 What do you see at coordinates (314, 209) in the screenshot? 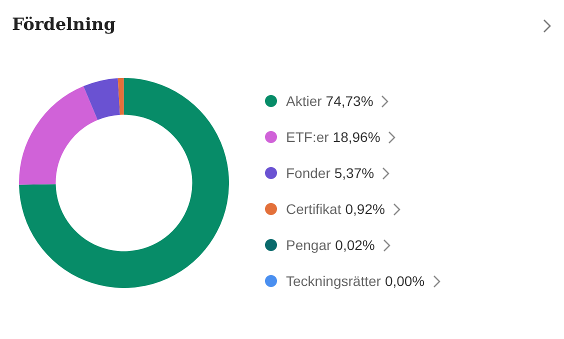
I see `legend-label: Certifikat` at bounding box center [314, 209].